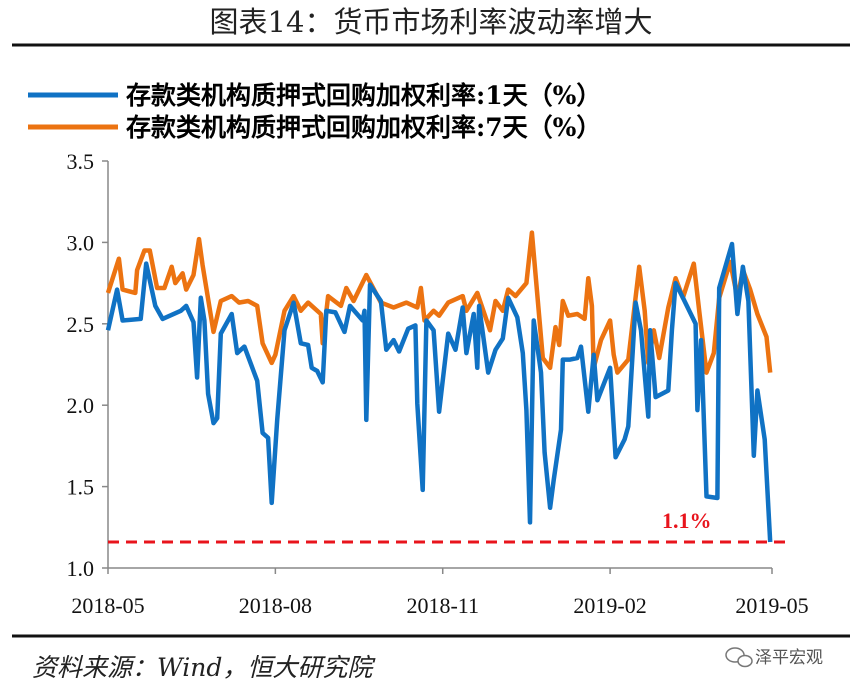 This screenshot has height=694, width=863. I want to click on watermark-text: 泽平宏观, so click(789, 658).